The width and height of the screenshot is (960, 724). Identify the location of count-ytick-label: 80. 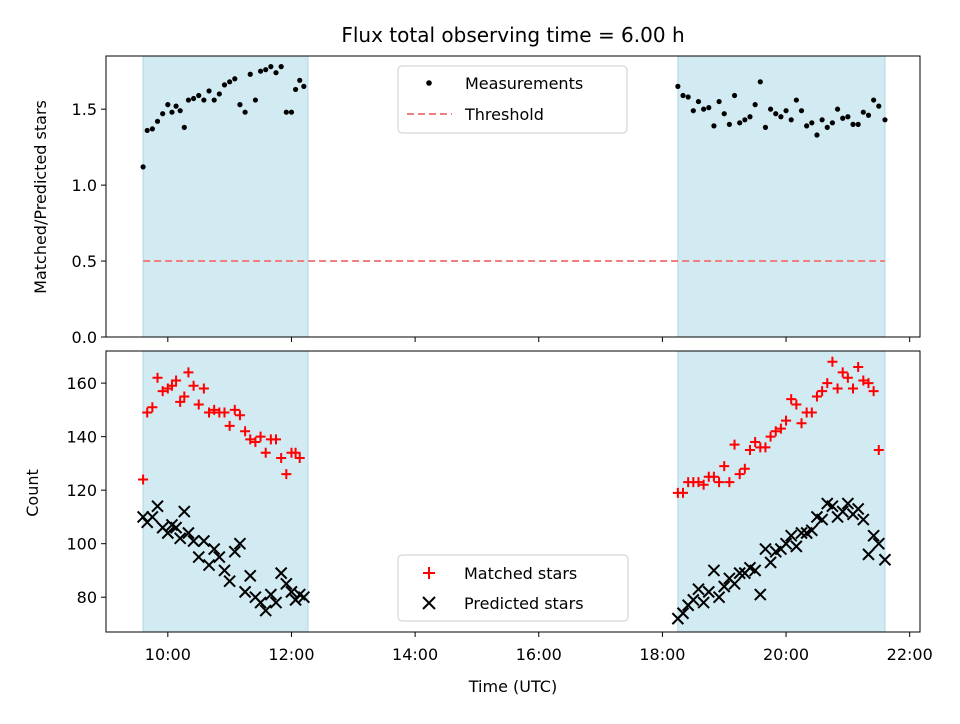
(87, 597).